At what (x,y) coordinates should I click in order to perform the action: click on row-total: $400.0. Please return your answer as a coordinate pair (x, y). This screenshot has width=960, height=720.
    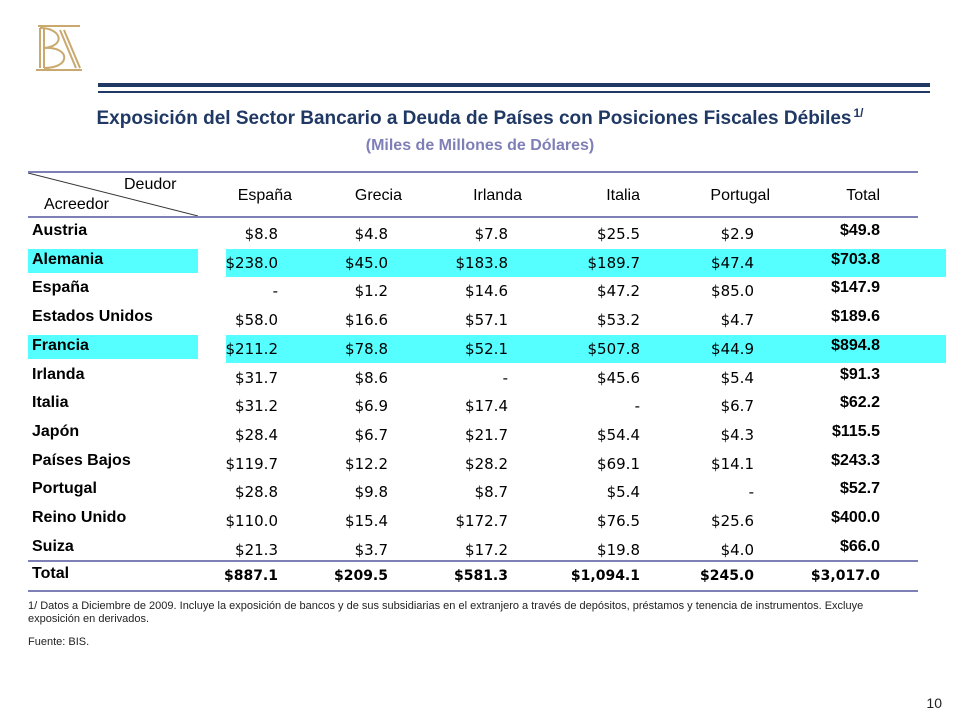
    Looking at the image, I should click on (855, 517).